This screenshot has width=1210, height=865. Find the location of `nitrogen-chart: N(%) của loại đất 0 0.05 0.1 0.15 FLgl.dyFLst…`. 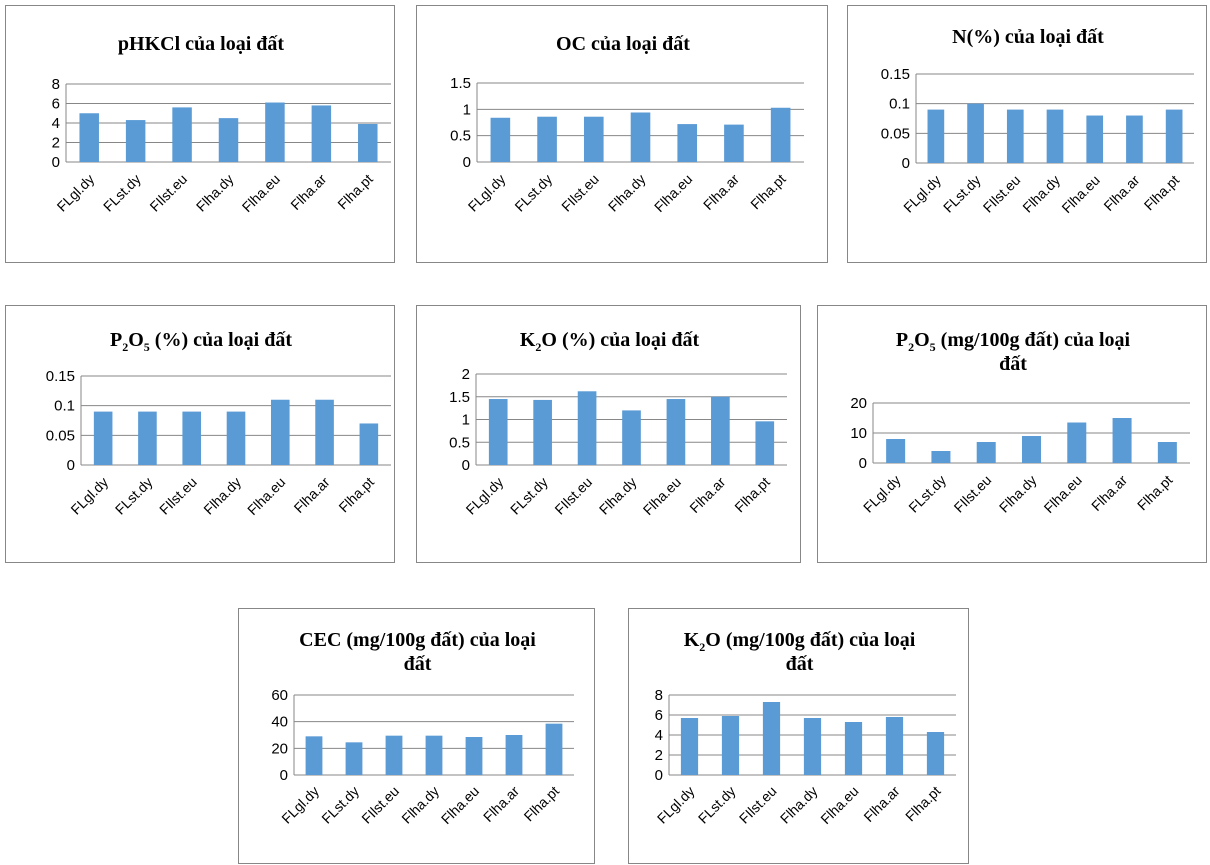

nitrogen-chart: N(%) của loại đất 0 0.05 0.1 0.15 FLgl.dyFLst… is located at coordinates (1037, 121).